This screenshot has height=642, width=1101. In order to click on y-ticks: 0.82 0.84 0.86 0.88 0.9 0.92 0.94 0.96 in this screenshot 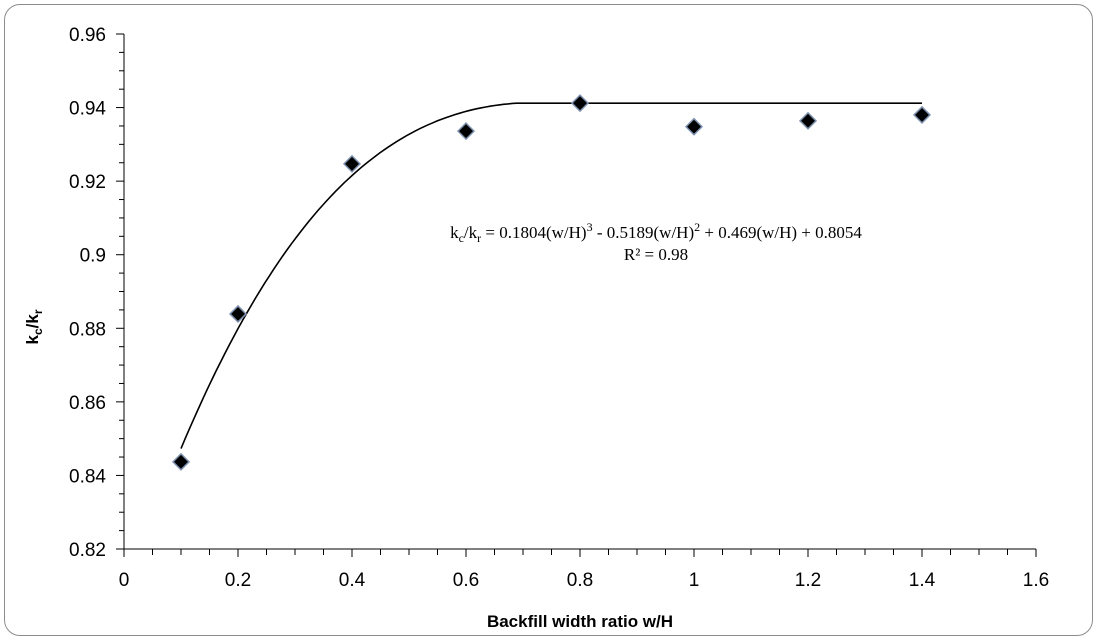, I will do `click(96, 293)`.